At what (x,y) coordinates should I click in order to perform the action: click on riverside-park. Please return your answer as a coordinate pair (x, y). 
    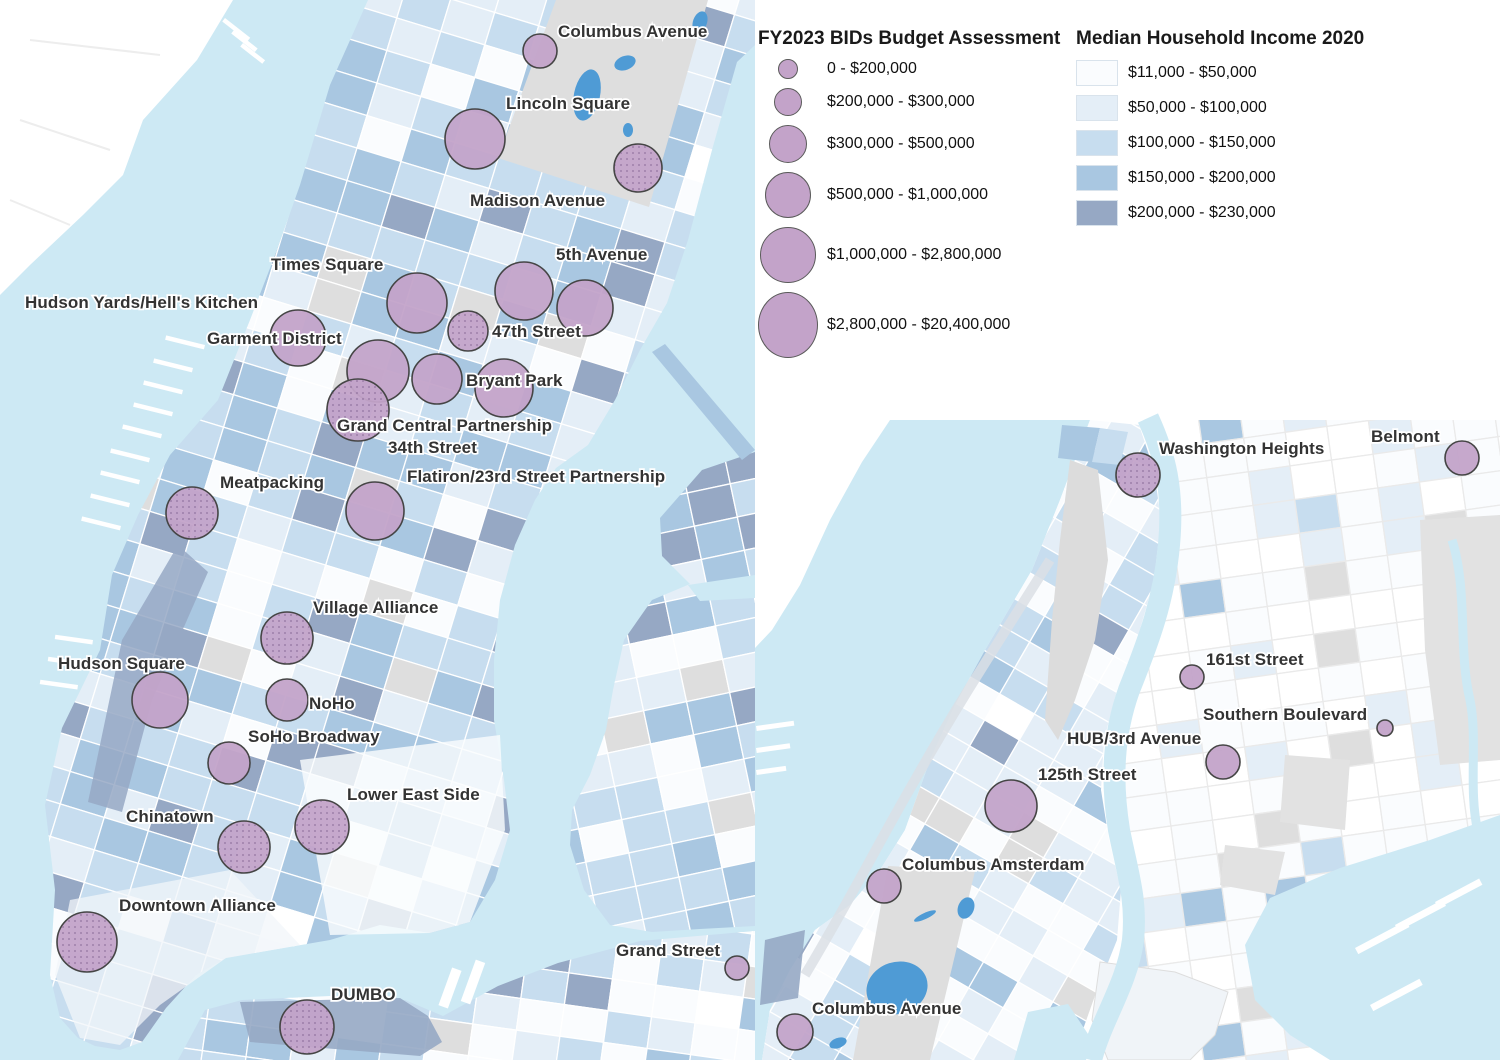
    Looking at the image, I should click on (927, 767).